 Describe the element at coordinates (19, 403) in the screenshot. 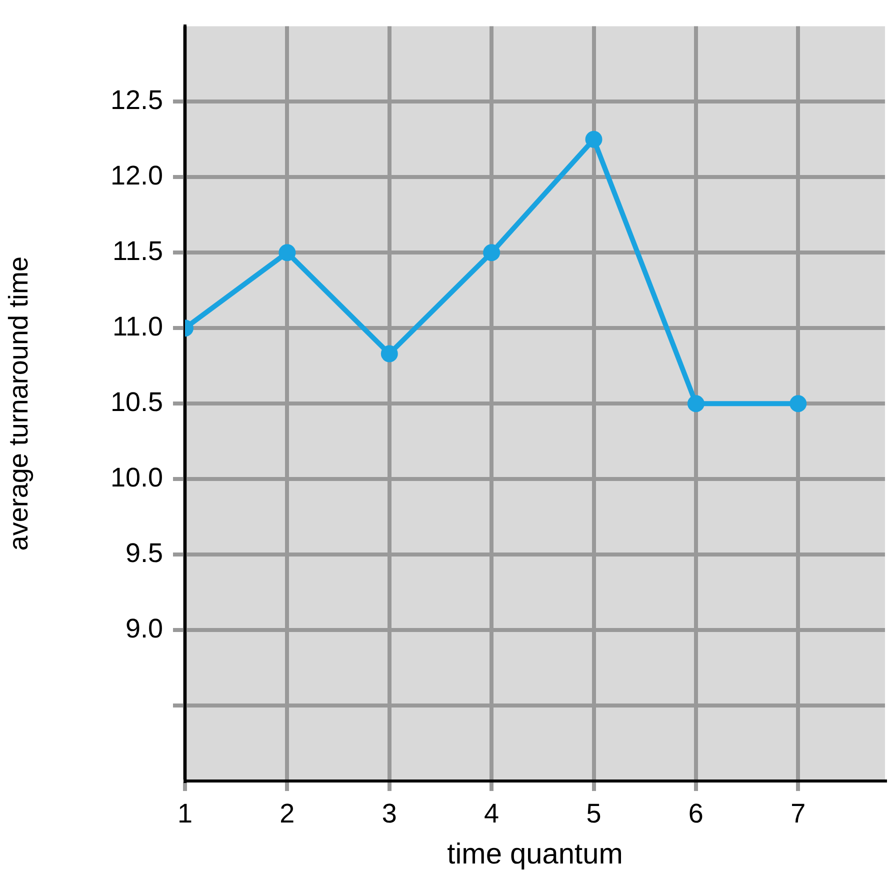

I see `y-axis-title: average turnaround time` at that location.